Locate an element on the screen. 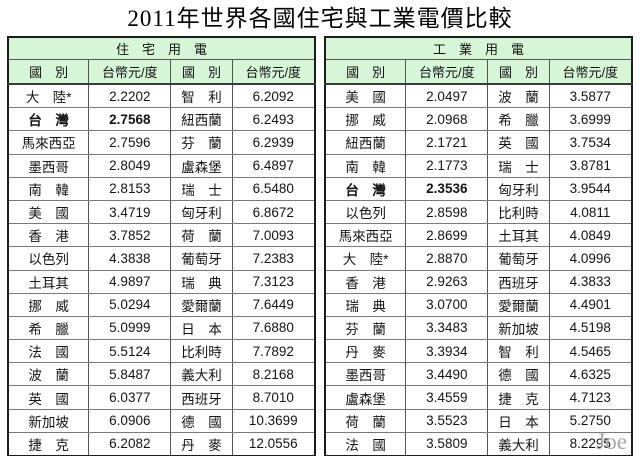  price-value-cell: 7.7892 is located at coordinates (273, 351).